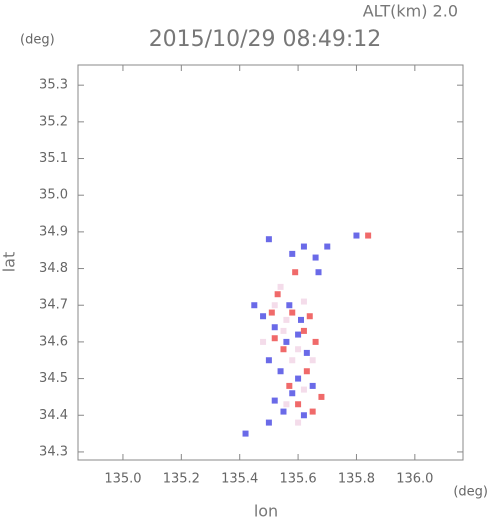  I want to click on x-tick-label: 135.6, so click(297, 479).